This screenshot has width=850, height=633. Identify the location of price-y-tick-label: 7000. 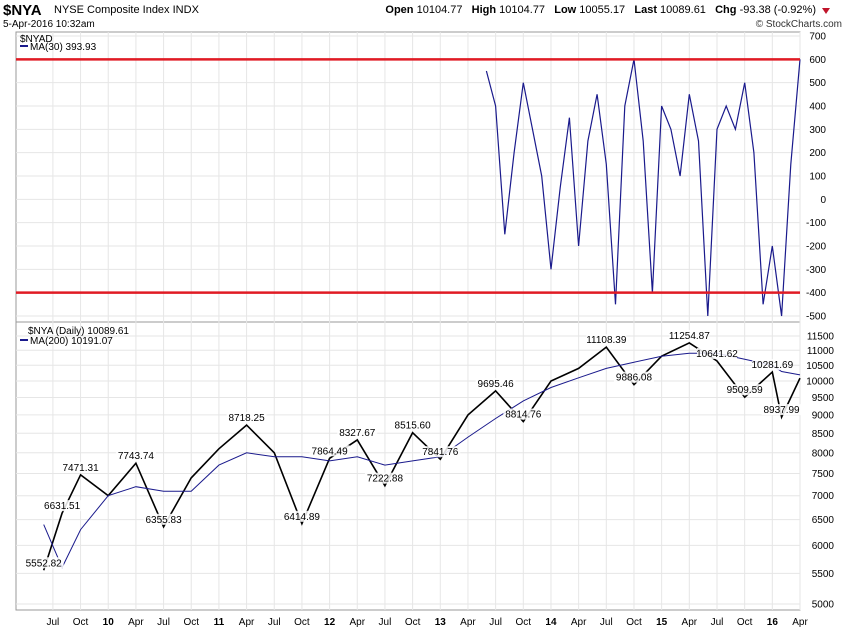
(823, 496).